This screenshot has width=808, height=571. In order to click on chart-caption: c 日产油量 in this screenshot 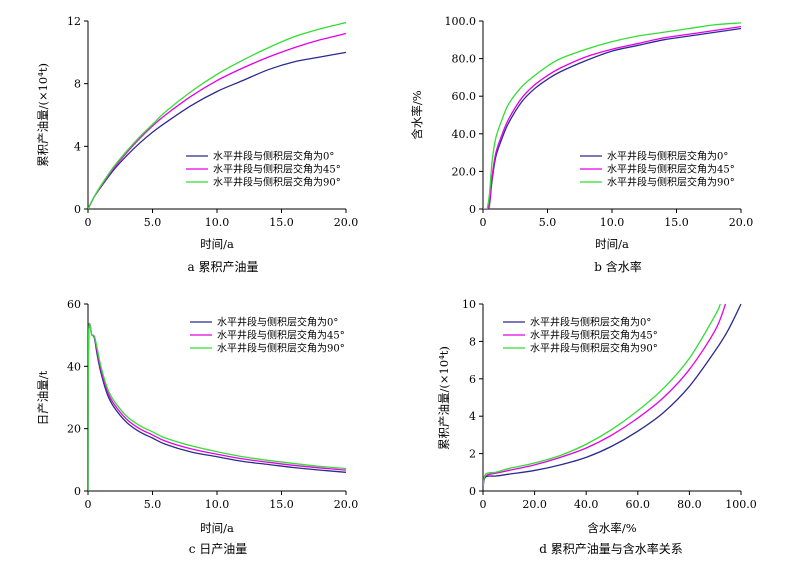, I will do `click(218, 549)`.